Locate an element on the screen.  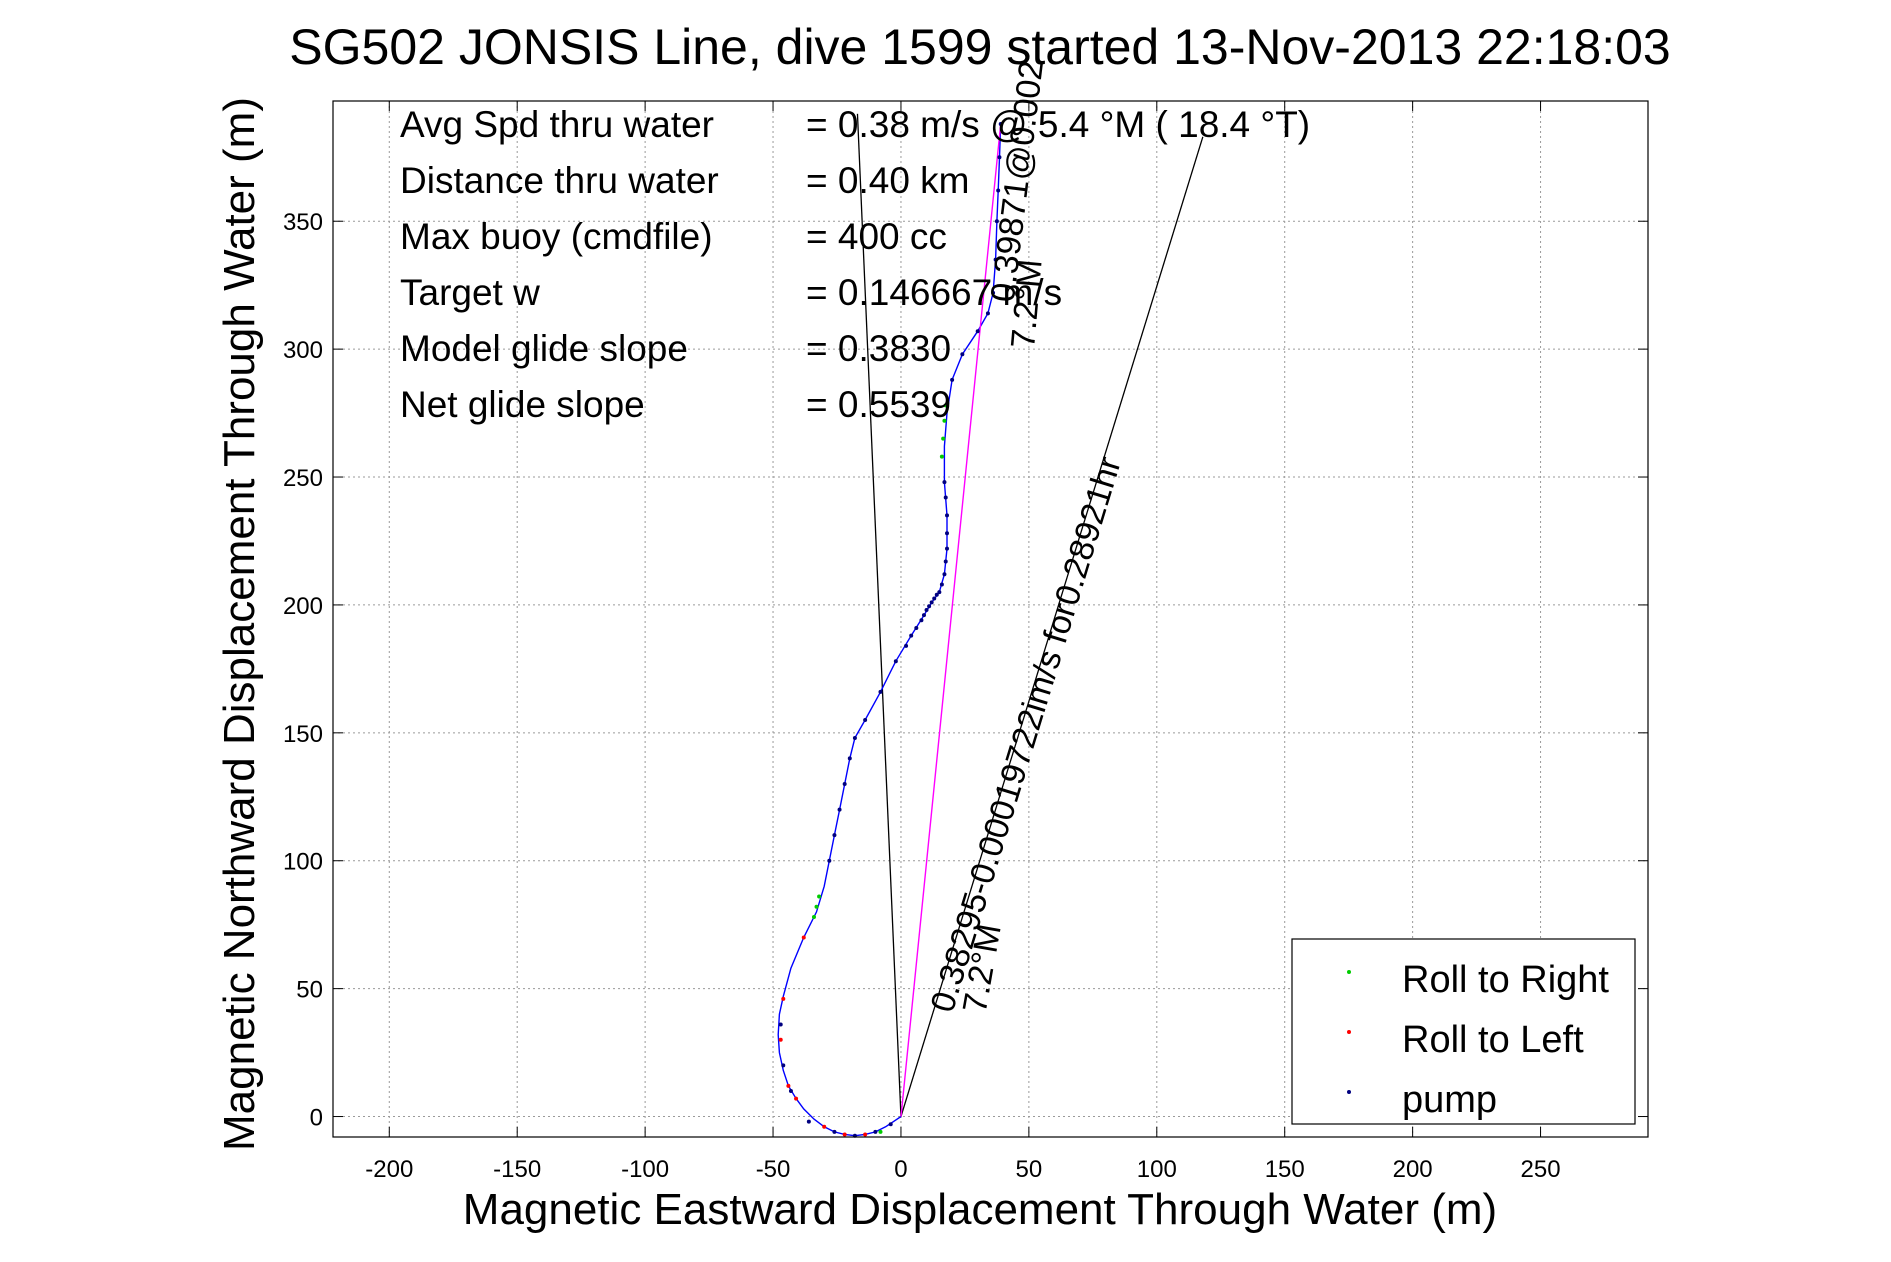
x-tick-label: 100 is located at coordinates (1157, 1169).